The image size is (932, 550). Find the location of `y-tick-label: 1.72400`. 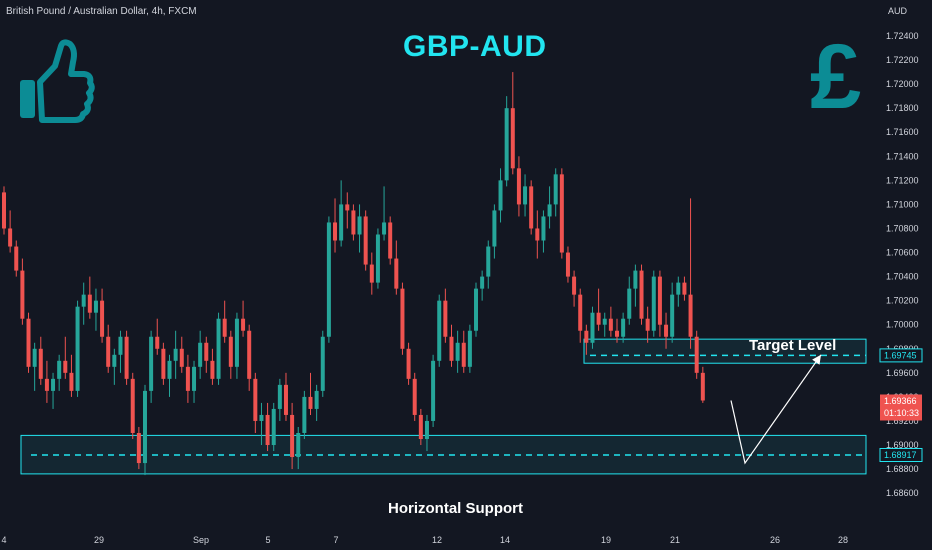

y-tick-label: 1.72400 is located at coordinates (902, 36).